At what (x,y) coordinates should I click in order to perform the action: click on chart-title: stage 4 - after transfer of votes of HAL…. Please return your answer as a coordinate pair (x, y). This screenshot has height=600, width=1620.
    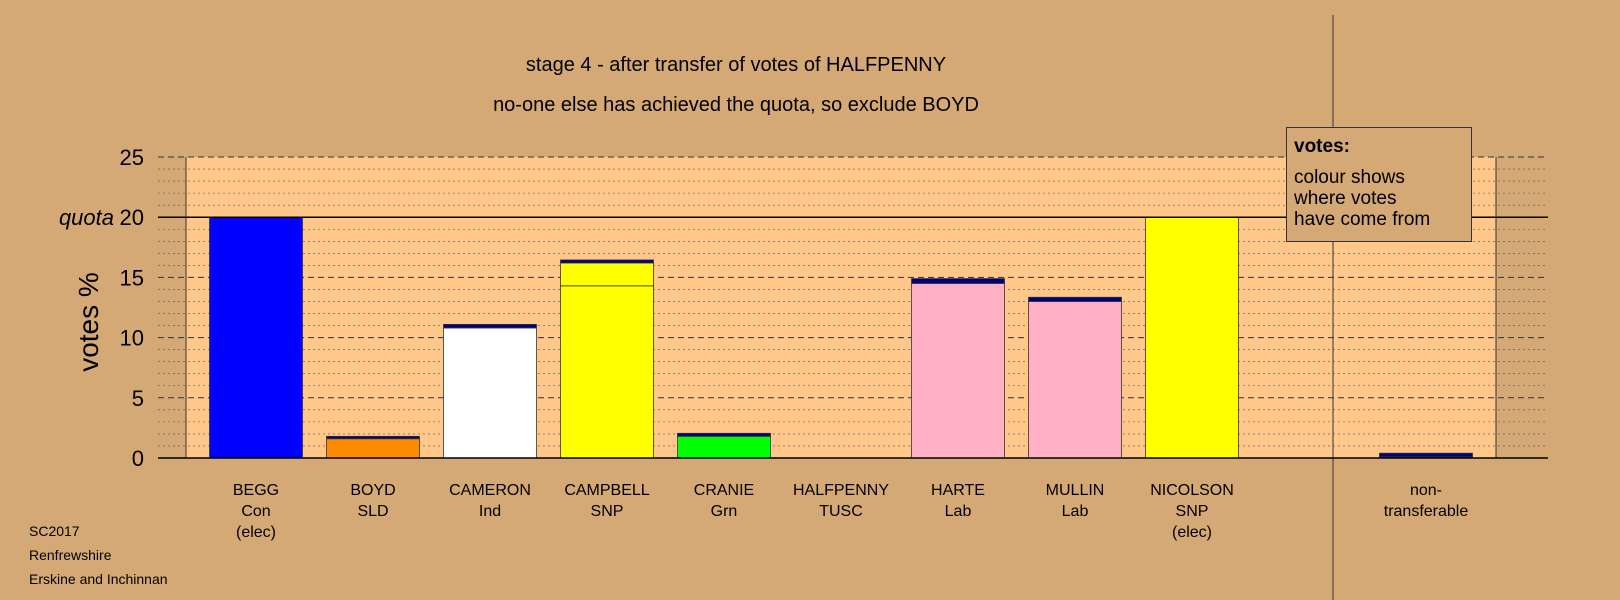
    Looking at the image, I should click on (736, 65).